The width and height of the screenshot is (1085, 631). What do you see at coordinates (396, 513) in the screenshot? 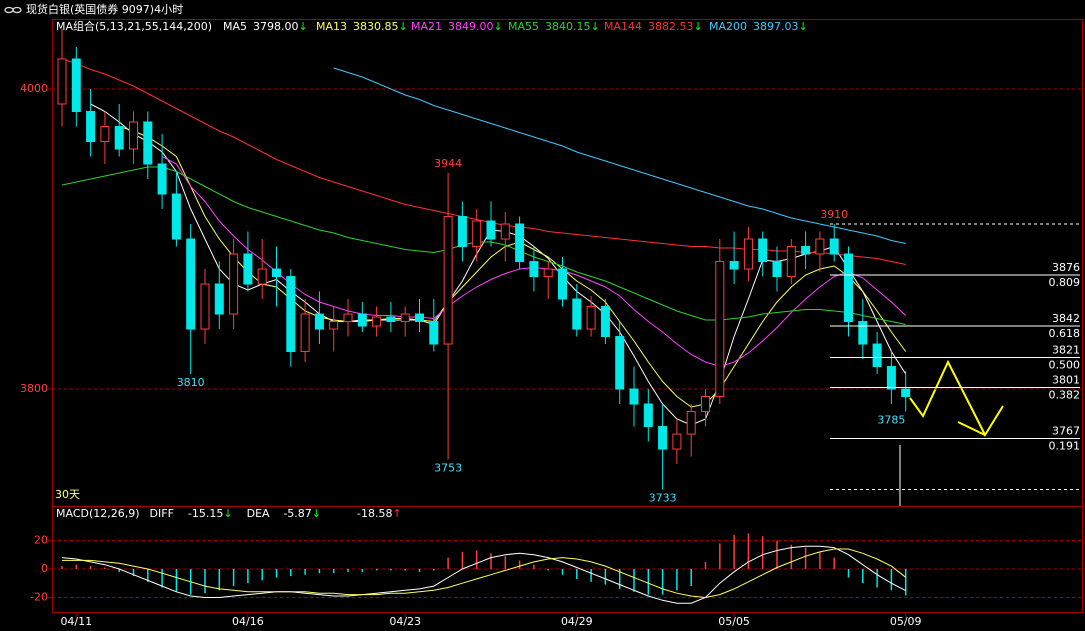
I see `macd-trend: ↑` at bounding box center [396, 513].